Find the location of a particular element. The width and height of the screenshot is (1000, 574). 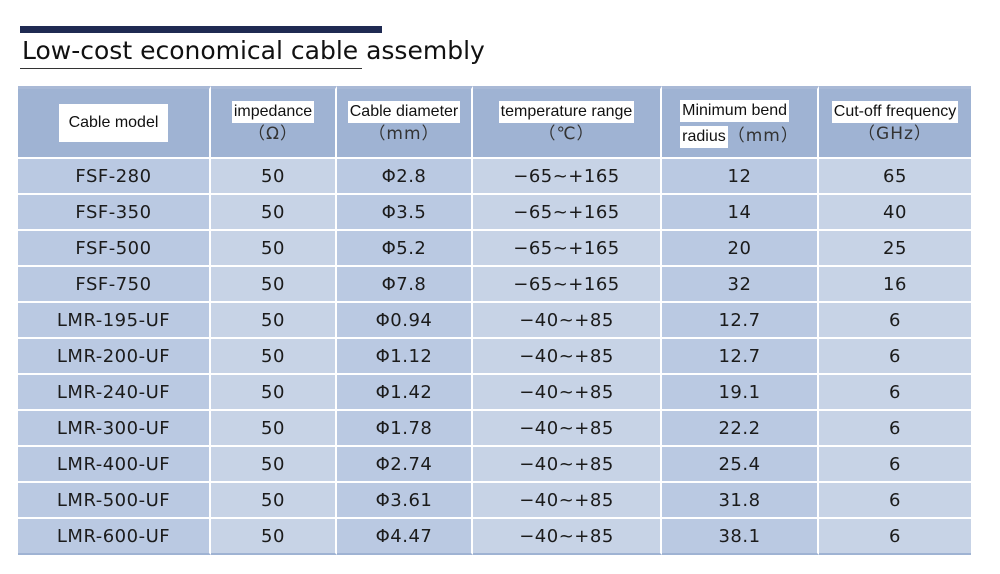

cell-cable-model: LMR-400-UF is located at coordinates (114, 465).